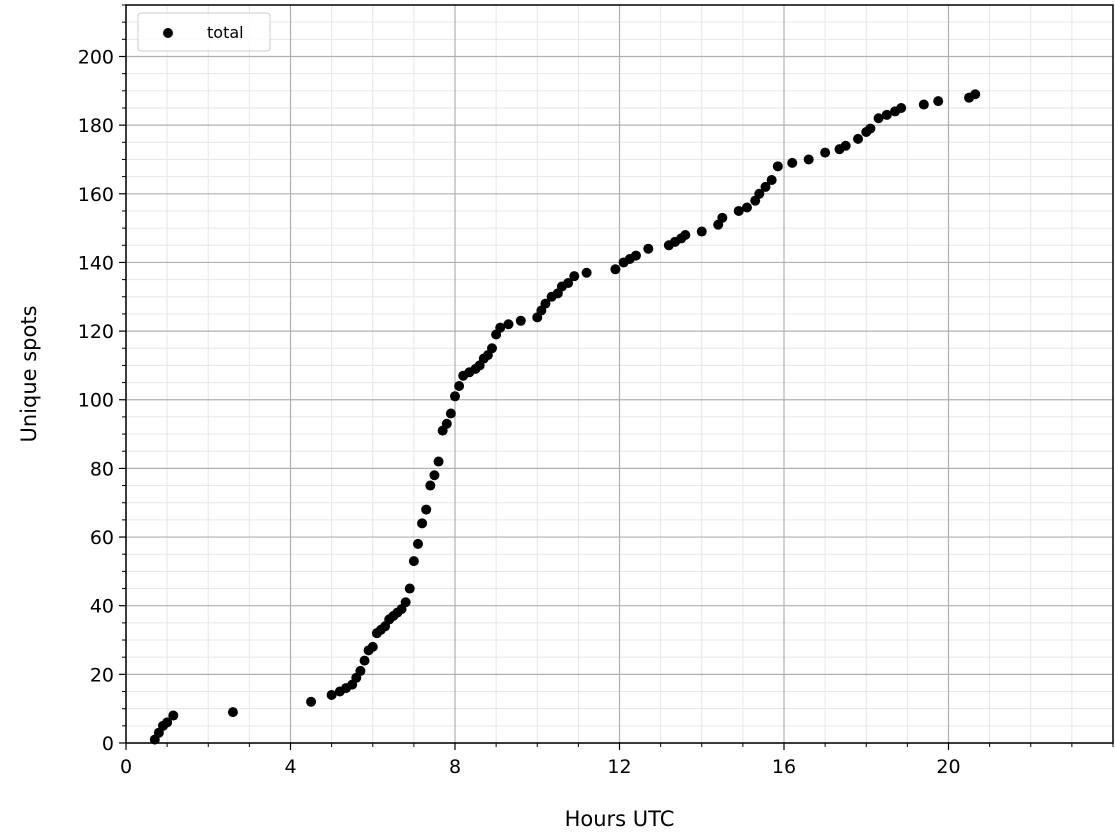 Image resolution: width=1115 pixels, height=836 pixels. What do you see at coordinates (102, 675) in the screenshot?
I see `y-tick-label: 20` at bounding box center [102, 675].